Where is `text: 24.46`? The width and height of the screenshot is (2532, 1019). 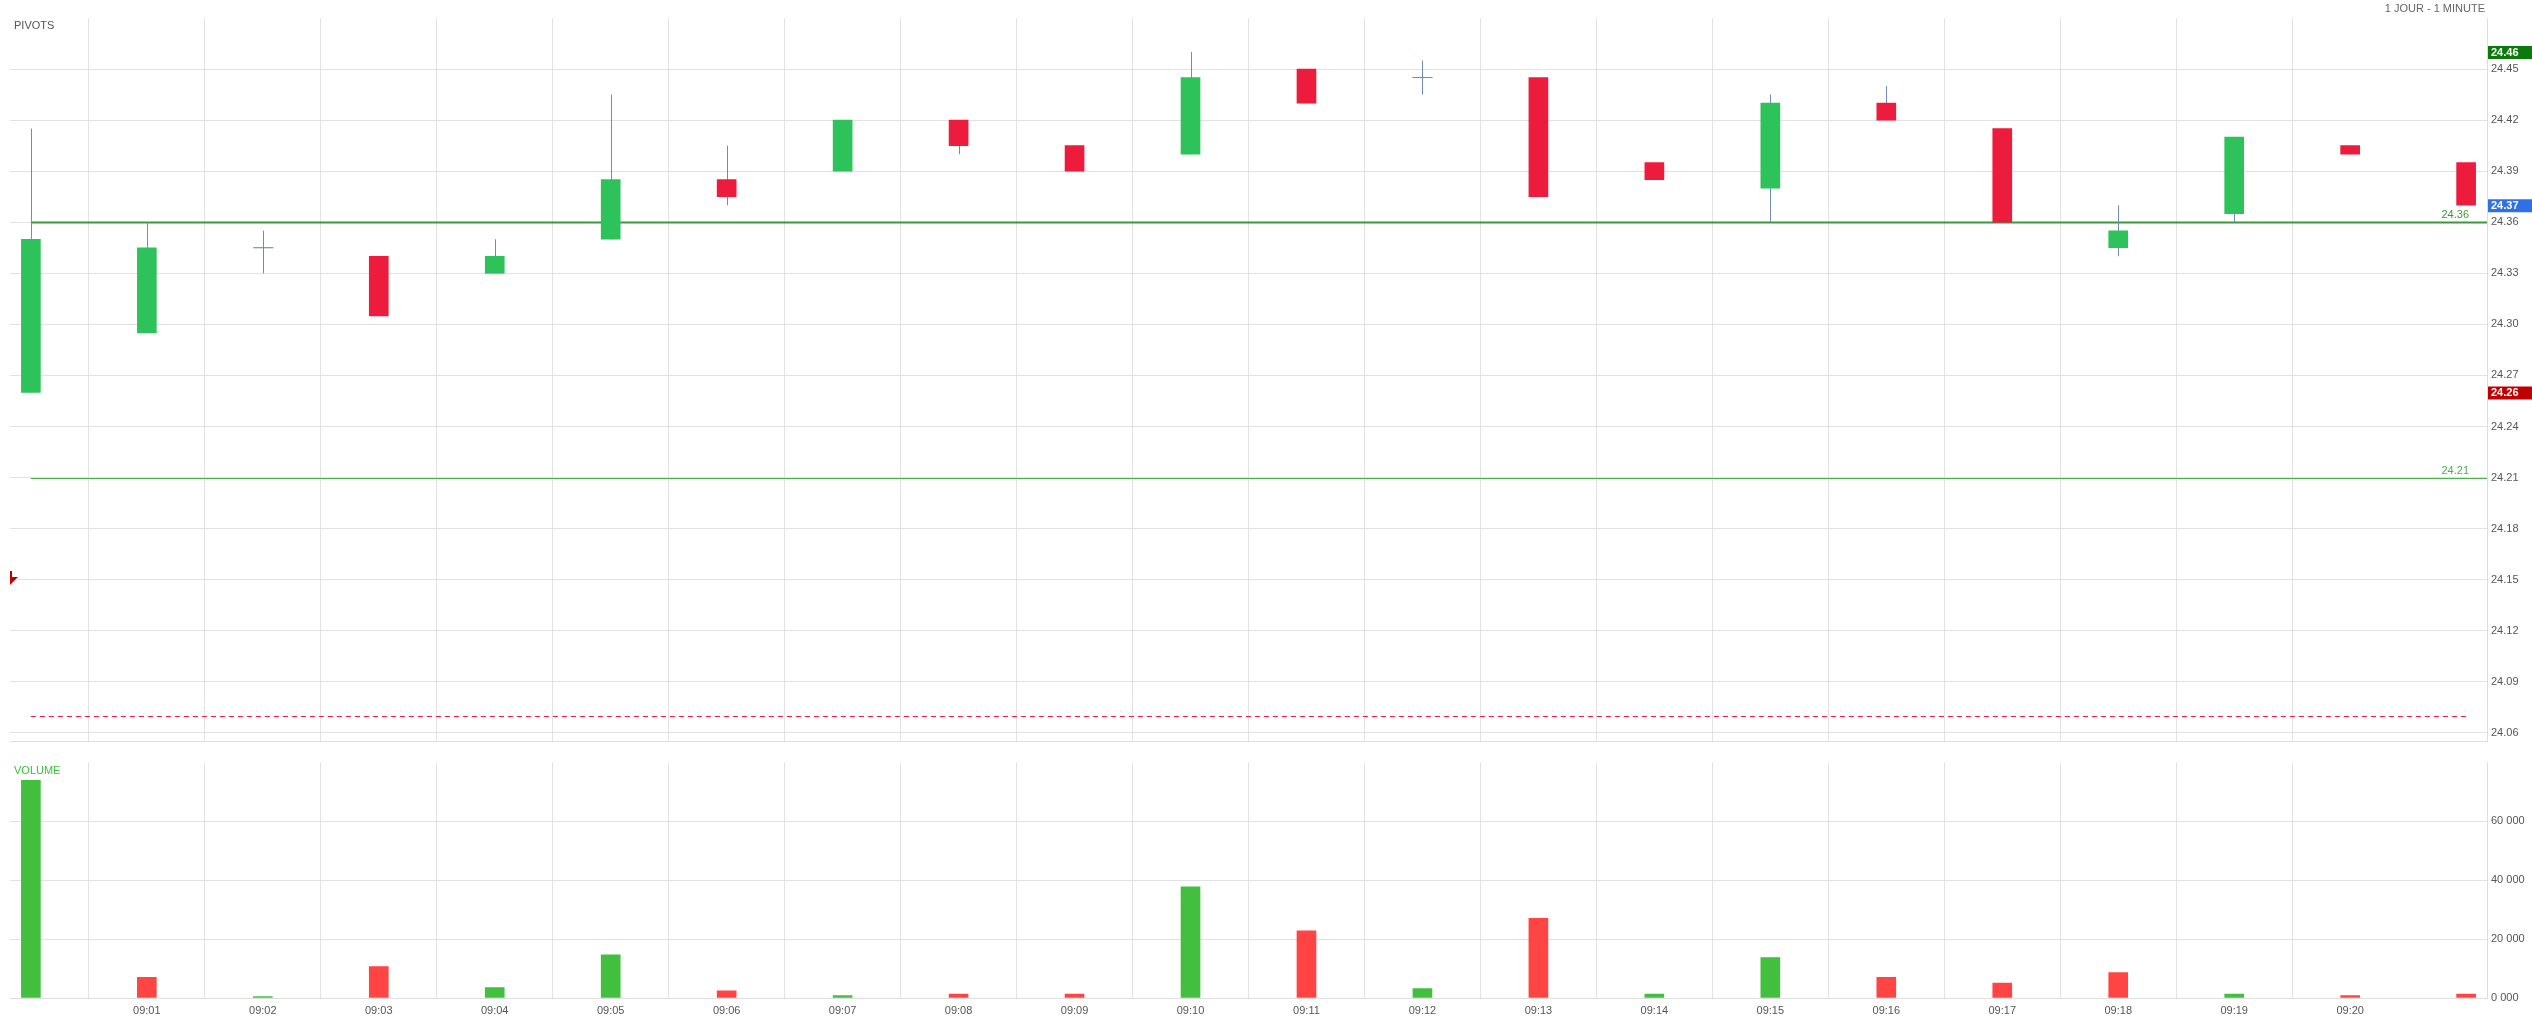
text: 24.46 is located at coordinates (2505, 51).